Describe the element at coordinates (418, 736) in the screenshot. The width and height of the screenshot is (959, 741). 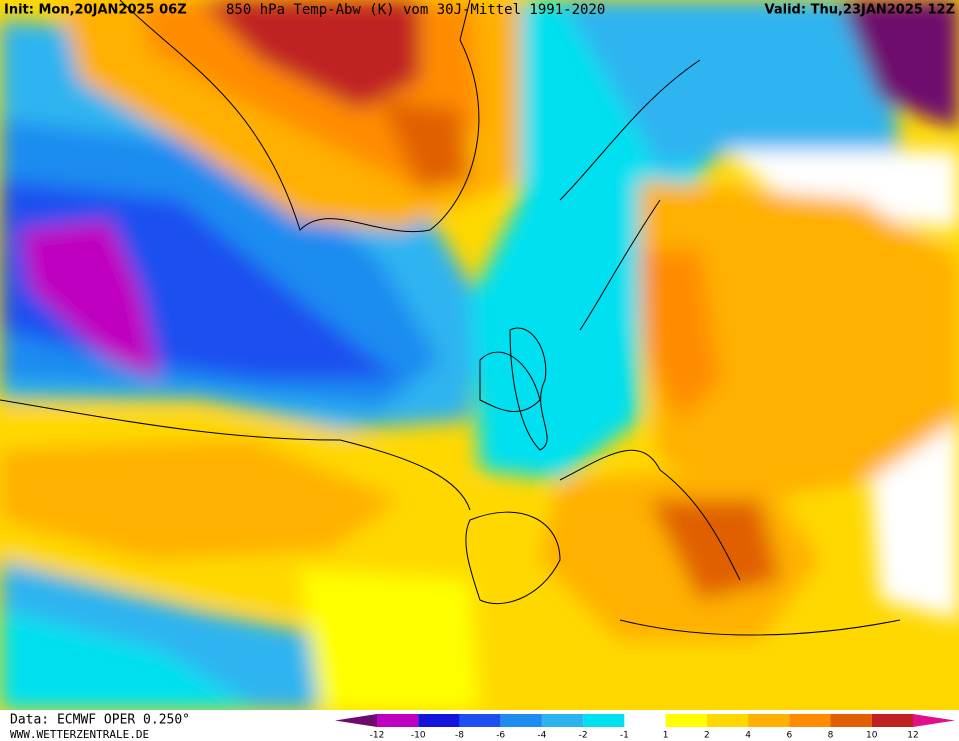
I see `colorbar-label: -10` at that location.